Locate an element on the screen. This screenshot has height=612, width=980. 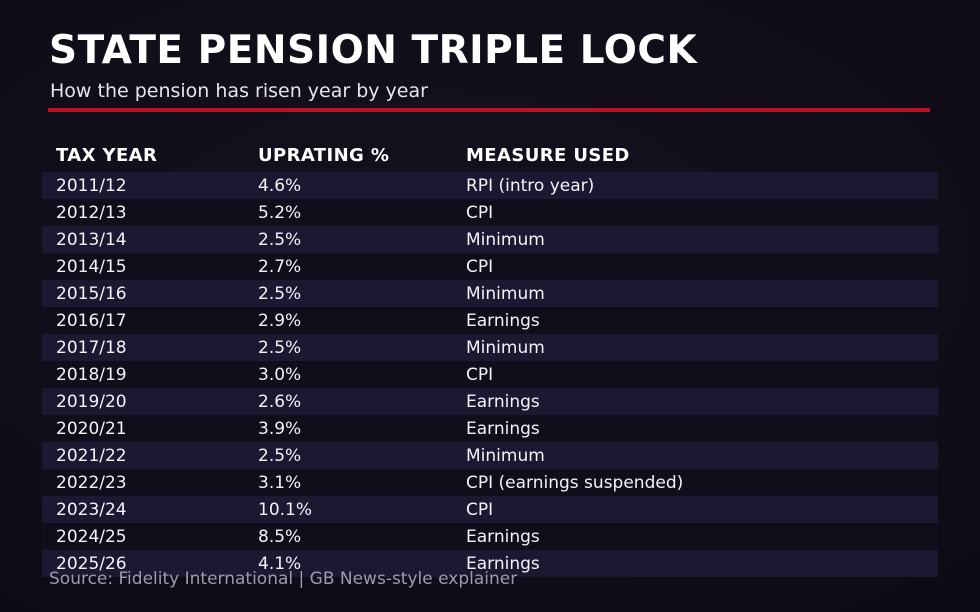
uprating-cell: 8.5% is located at coordinates (280, 536).